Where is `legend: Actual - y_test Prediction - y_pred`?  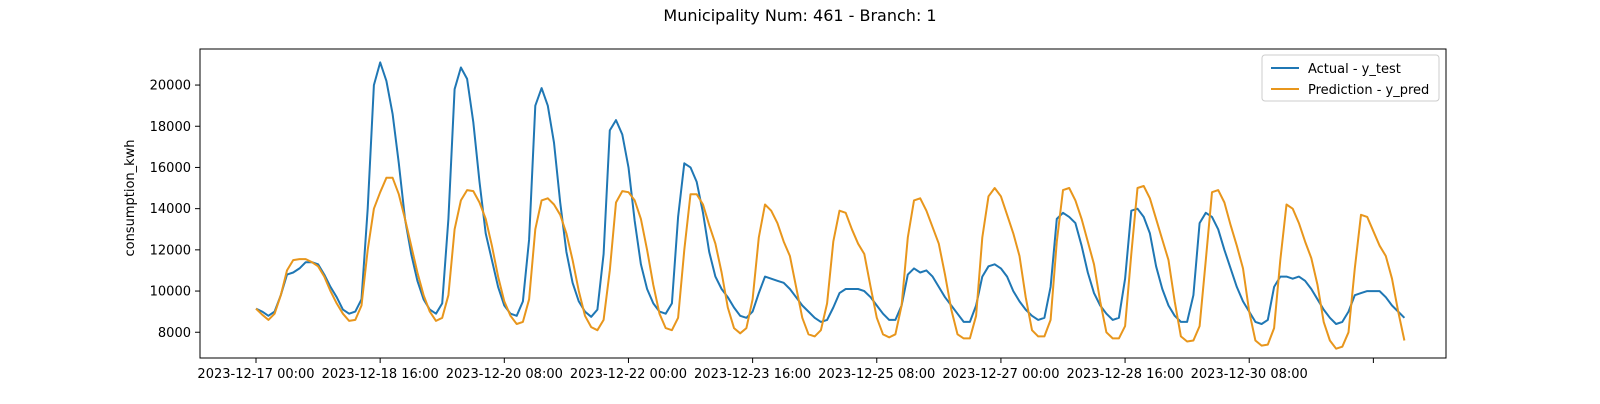 legend: Actual - y_test Prediction - y_pred is located at coordinates (1350, 78).